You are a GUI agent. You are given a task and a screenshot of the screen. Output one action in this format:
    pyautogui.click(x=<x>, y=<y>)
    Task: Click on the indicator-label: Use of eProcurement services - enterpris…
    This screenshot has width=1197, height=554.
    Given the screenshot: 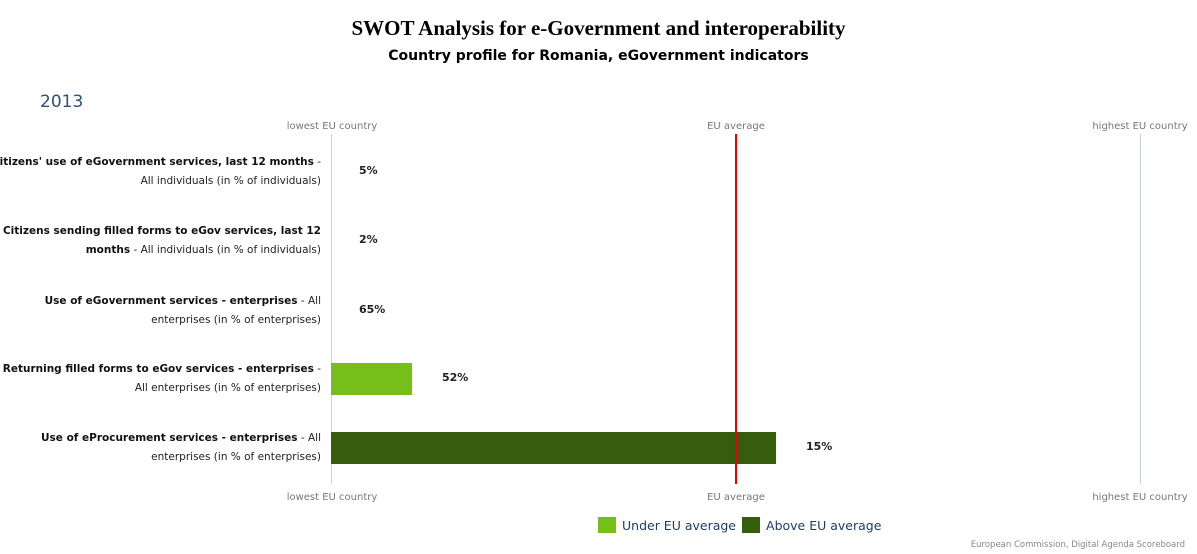 What is the action you would take?
    pyautogui.click(x=160, y=448)
    